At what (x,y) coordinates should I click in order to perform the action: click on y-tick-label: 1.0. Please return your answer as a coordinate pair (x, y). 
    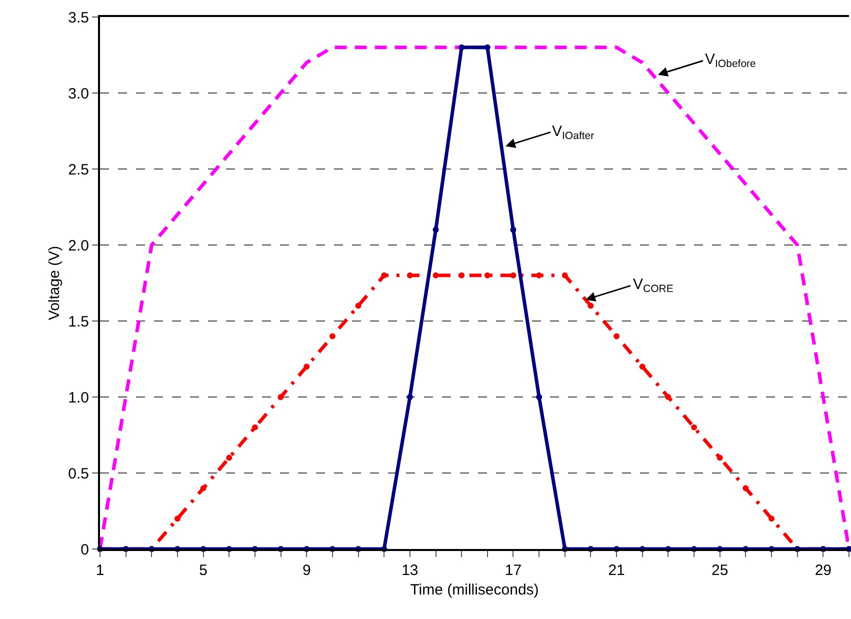
    Looking at the image, I should click on (78, 397).